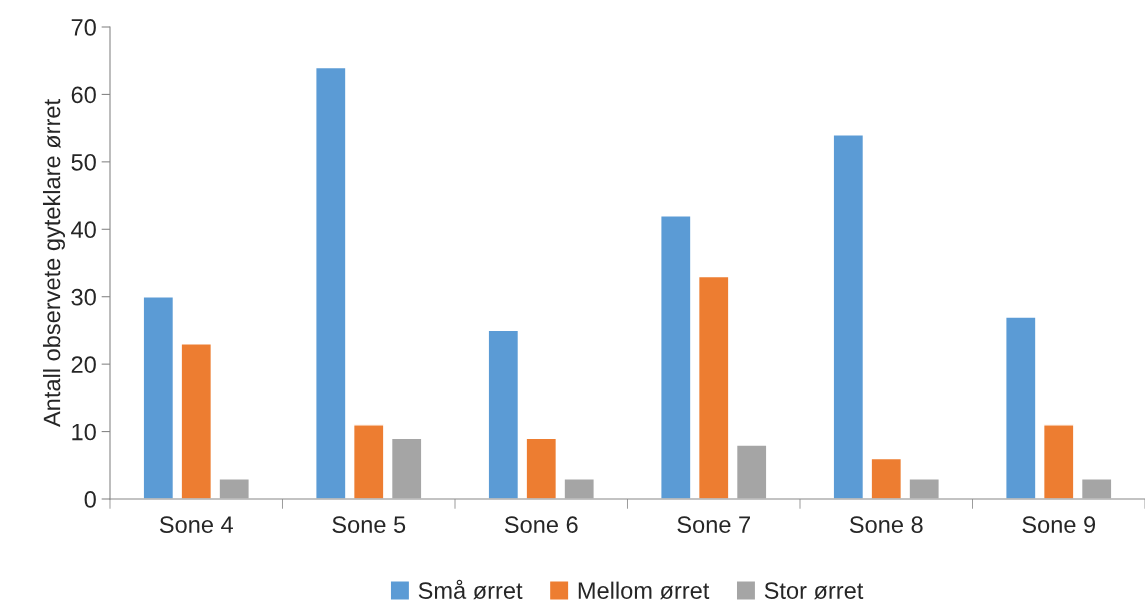 This screenshot has height=601, width=1145. Describe the element at coordinates (196, 525) in the screenshot. I see `x-tick-label: Sone 4` at that location.